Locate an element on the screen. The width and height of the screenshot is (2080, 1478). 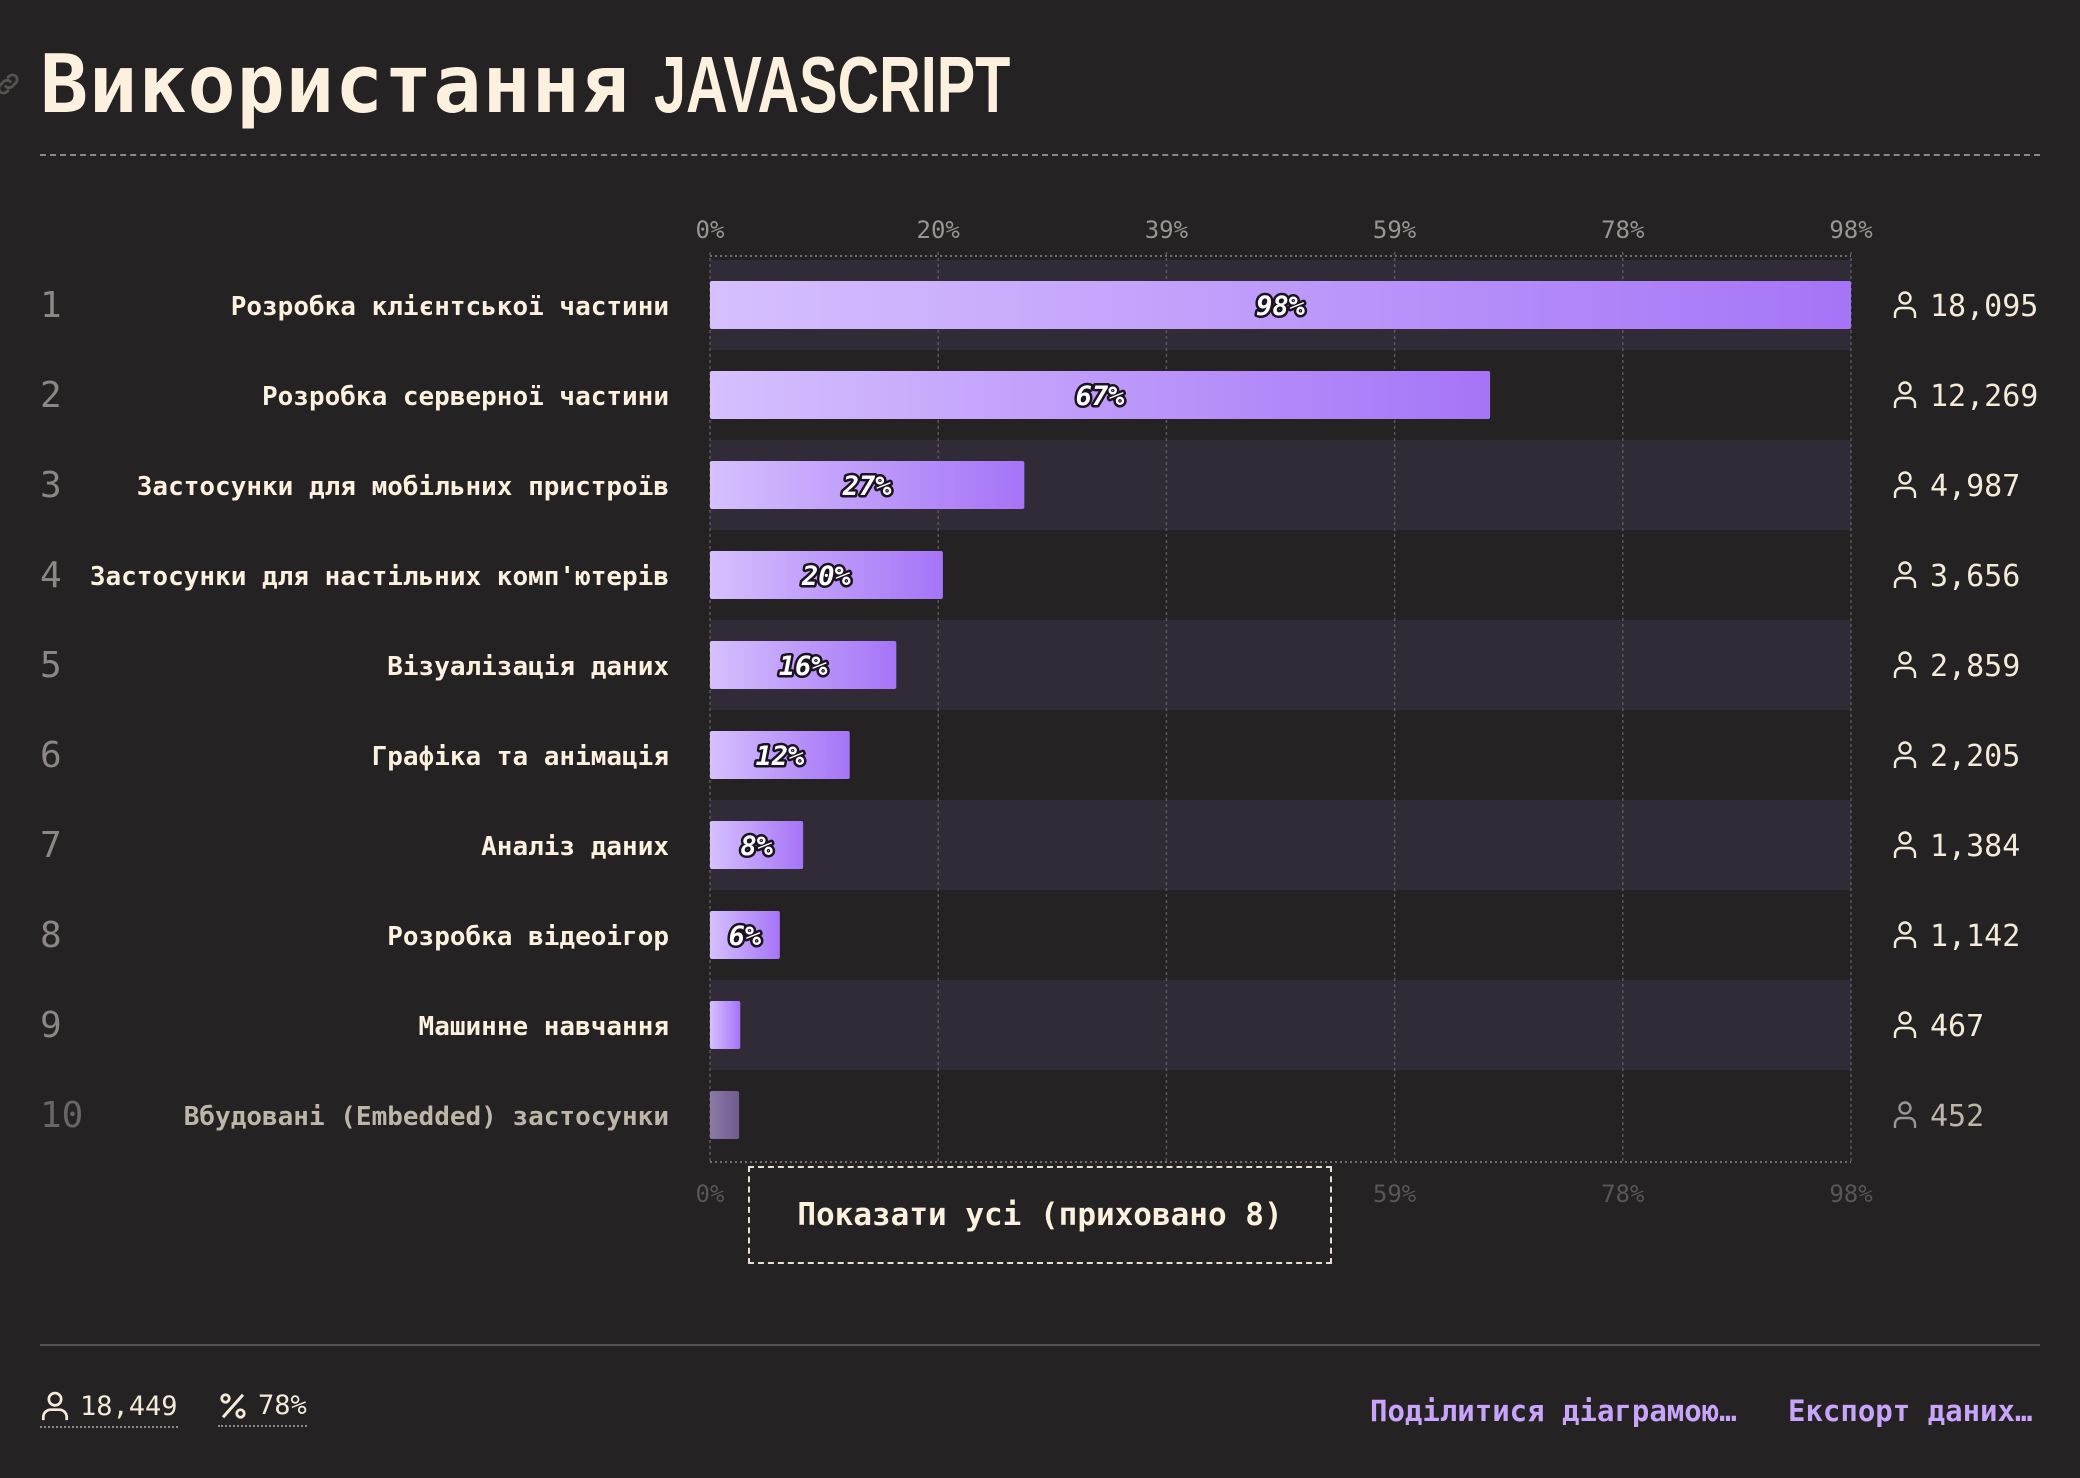
category-label: Вбудовані (Embedded) застосунки is located at coordinates (426, 1117).